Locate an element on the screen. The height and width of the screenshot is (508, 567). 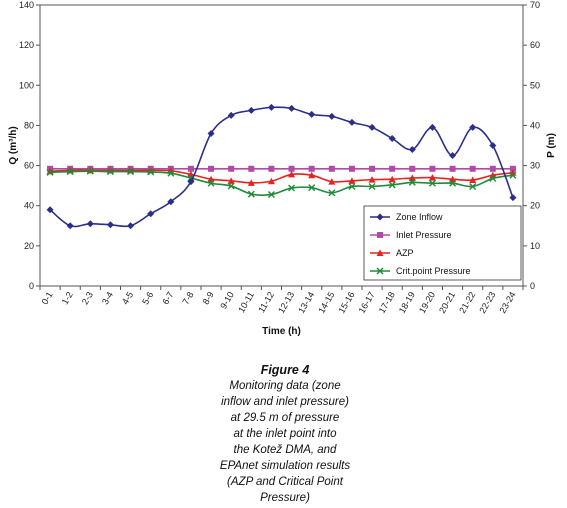
legend-marker-crit-point-pressure is located at coordinates (380, 271).